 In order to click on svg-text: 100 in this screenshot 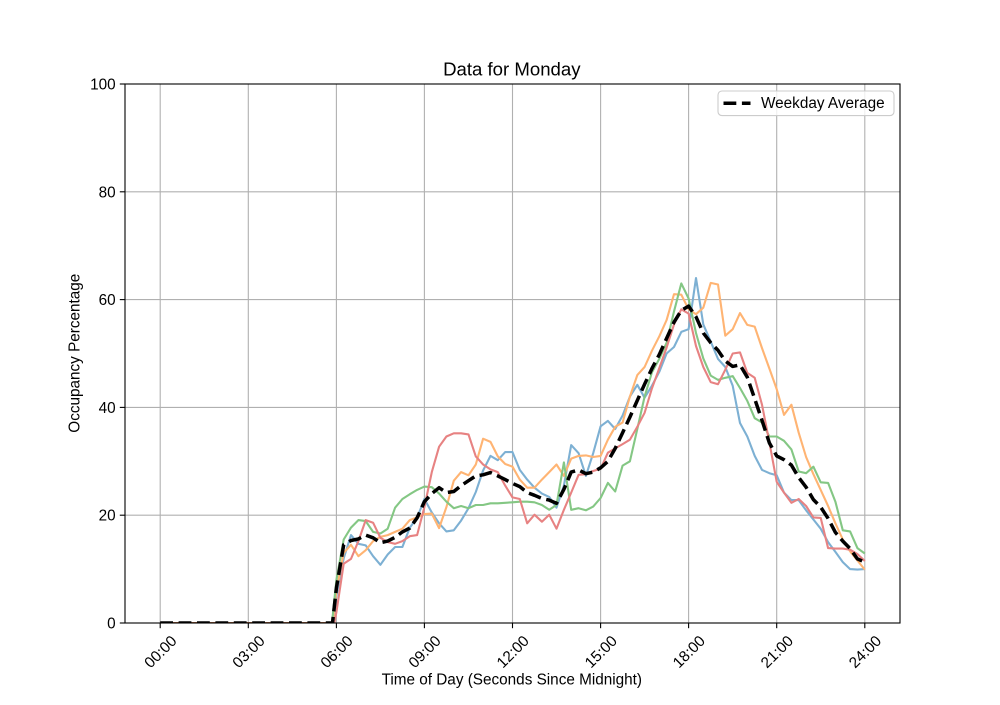, I will do `click(103, 85)`.